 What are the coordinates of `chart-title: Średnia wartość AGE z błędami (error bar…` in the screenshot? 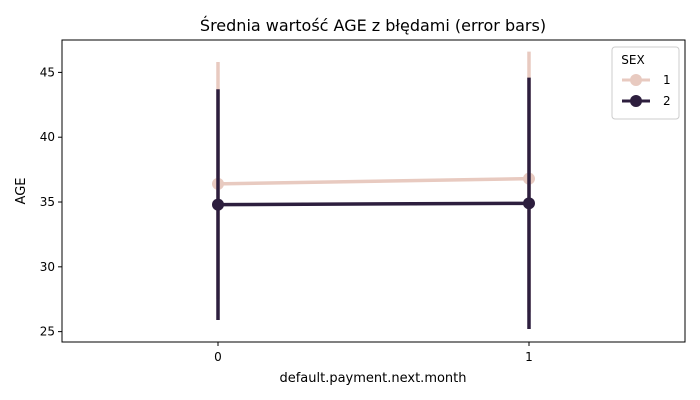 It's located at (373, 25).